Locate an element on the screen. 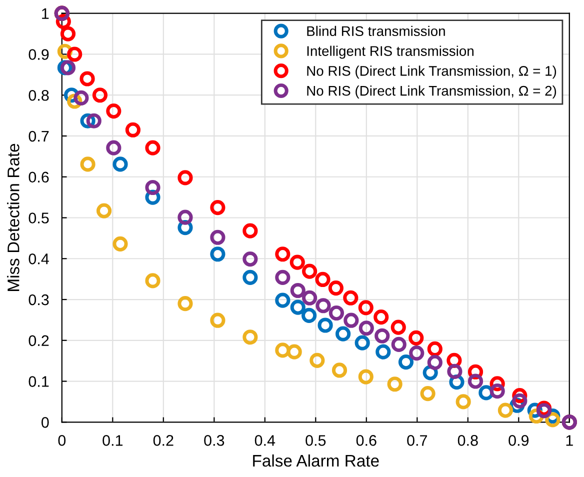 This screenshot has width=584, height=477. y-tick-label: 0.7 is located at coordinates (38, 136).